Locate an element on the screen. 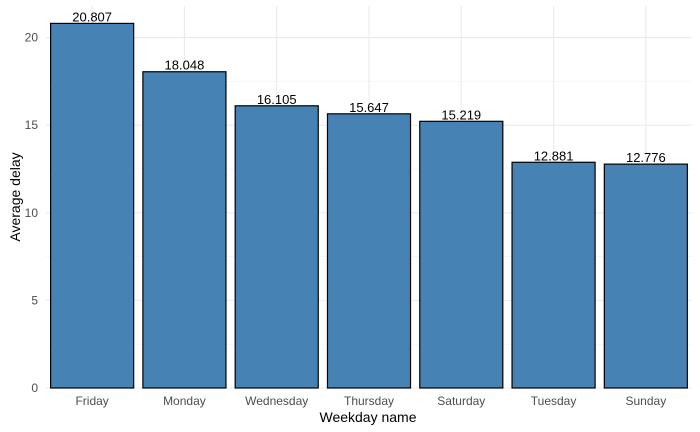 The height and width of the screenshot is (432, 700). x-tick-label: Thursday is located at coordinates (369, 401).